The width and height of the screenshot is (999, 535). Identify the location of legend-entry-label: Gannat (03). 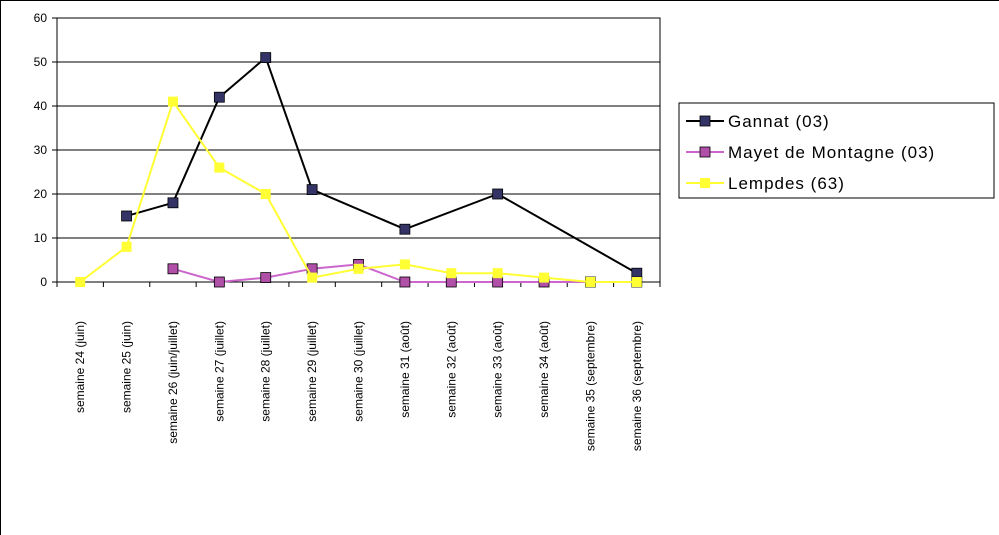
(779, 121).